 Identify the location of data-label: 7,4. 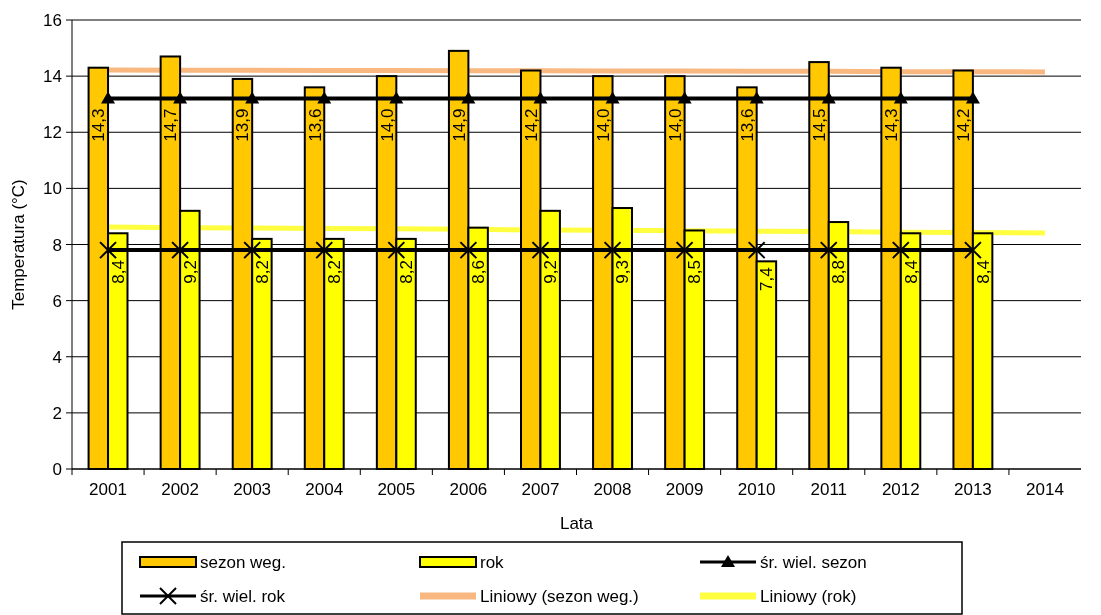
(767, 279).